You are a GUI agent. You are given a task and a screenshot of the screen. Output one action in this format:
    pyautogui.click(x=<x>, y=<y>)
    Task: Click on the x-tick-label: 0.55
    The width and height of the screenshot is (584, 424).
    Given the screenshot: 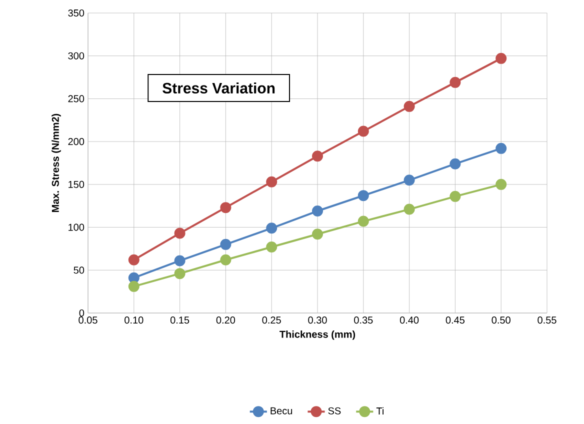 What is the action you would take?
    pyautogui.click(x=547, y=320)
    